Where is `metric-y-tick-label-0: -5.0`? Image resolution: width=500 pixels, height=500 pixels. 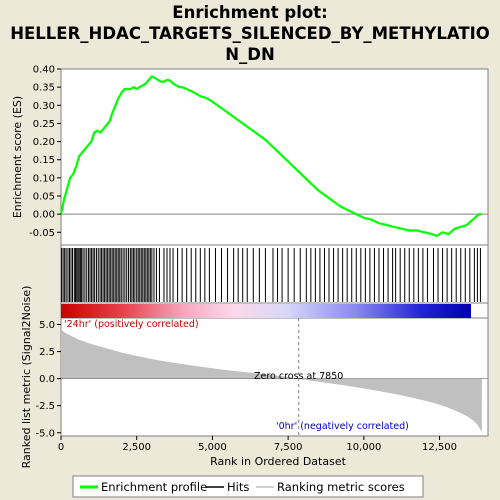 metric-y-tick-label-0: -5.0 is located at coordinates (45, 433).